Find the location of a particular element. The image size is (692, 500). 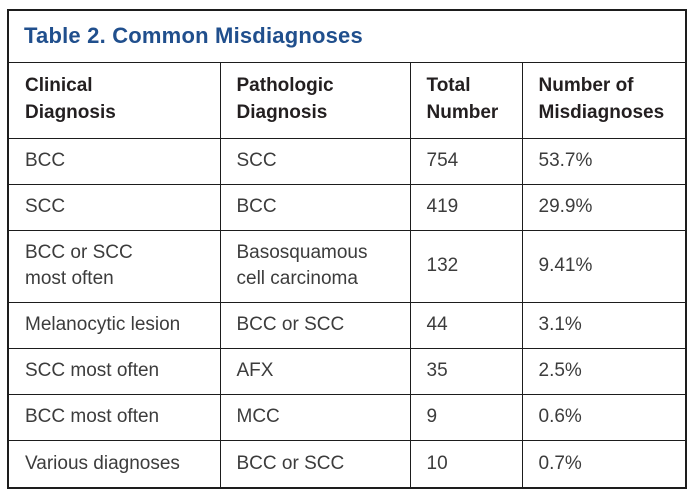

cell-clinical-diagnosis: Melanocytic lesion is located at coordinates (114, 325).